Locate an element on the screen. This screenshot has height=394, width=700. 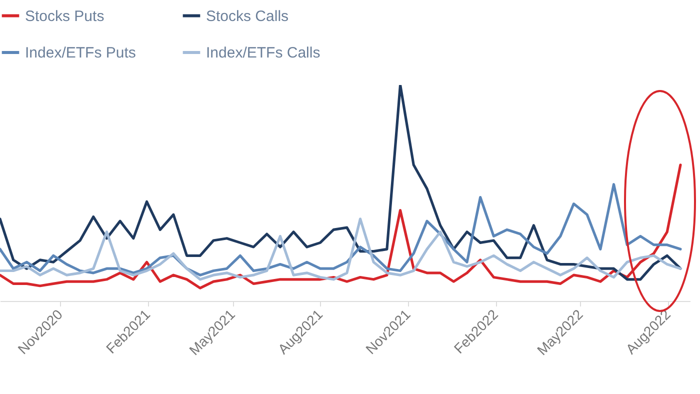
legend-label: Stocks Calls is located at coordinates (247, 16).